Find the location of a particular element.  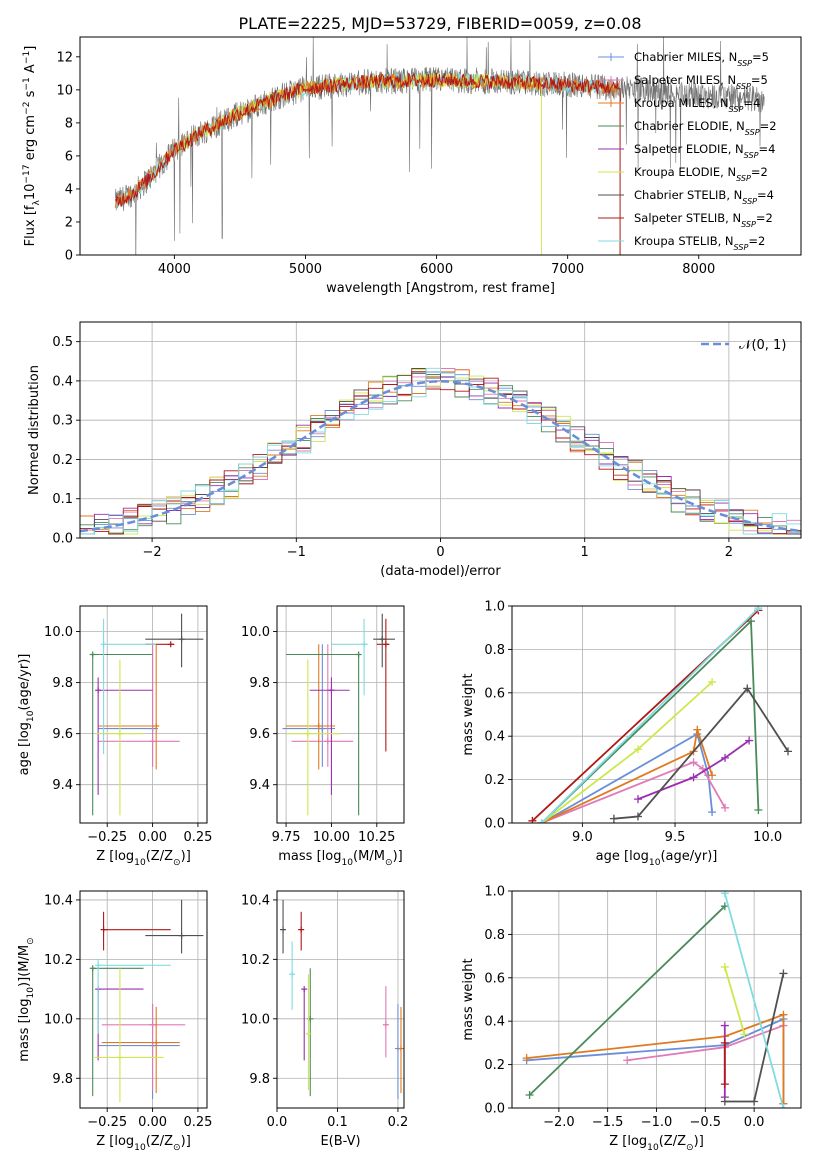

weight-age-xtick-label: 10.0 is located at coordinates (767, 837).